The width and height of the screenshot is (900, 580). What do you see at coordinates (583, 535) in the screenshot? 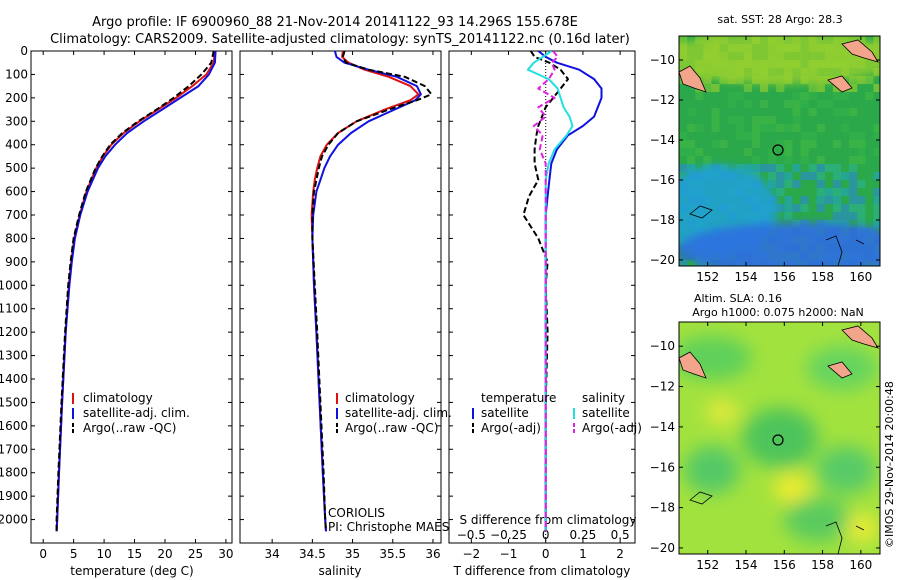
I see `x-tick2-label: 0.25` at bounding box center [583, 535].